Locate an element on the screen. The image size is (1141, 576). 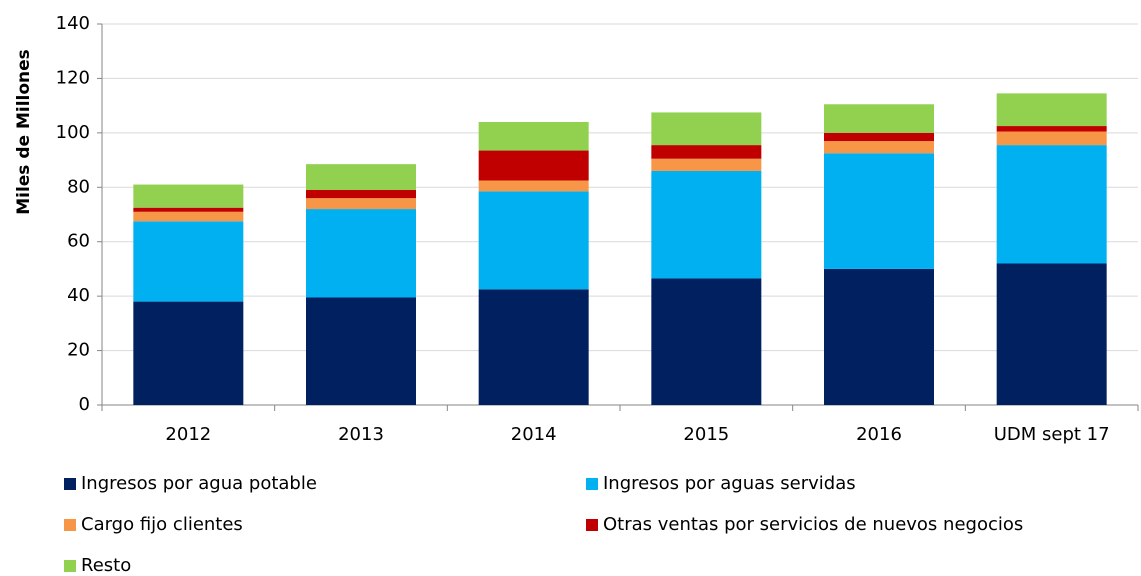
x-tick-label: 2014 is located at coordinates (534, 434).